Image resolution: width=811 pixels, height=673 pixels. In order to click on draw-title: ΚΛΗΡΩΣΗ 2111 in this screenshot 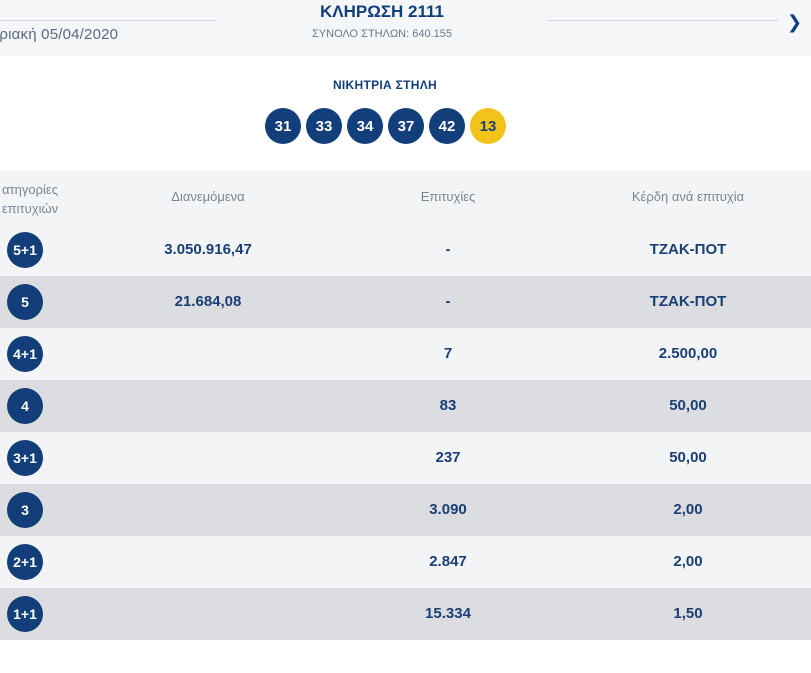, I will do `click(381, 11)`.